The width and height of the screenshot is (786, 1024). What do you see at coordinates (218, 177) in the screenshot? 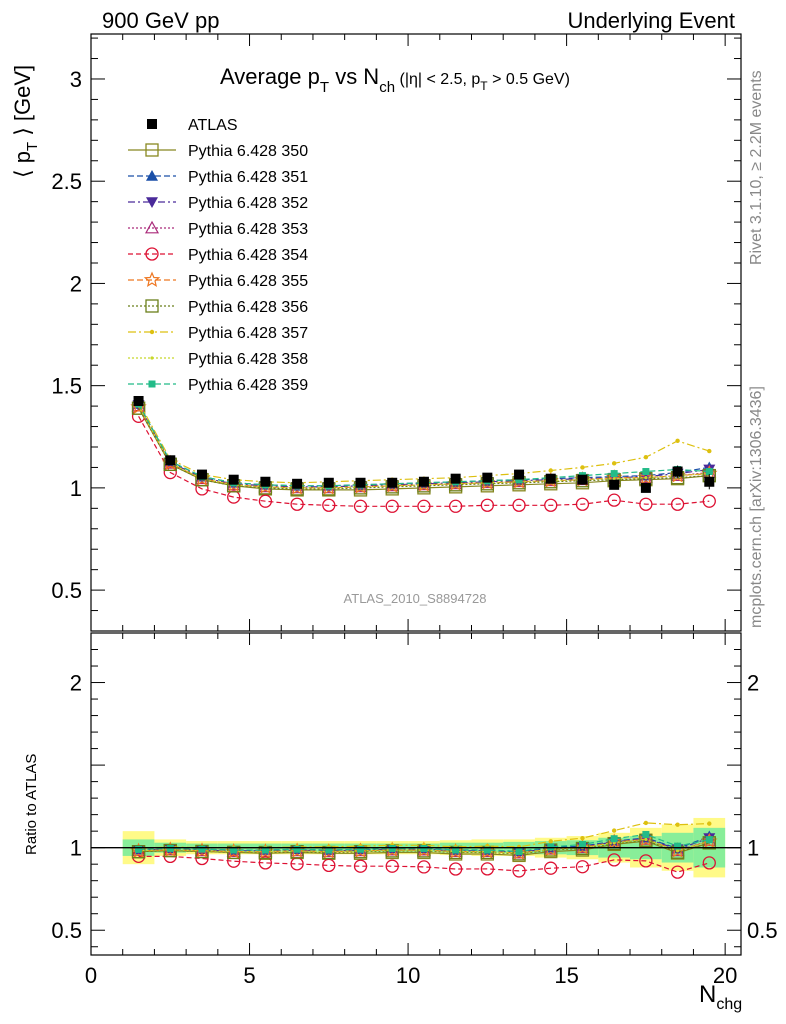
I see `legend-entry: Pythia 6.428 351` at bounding box center [218, 177].